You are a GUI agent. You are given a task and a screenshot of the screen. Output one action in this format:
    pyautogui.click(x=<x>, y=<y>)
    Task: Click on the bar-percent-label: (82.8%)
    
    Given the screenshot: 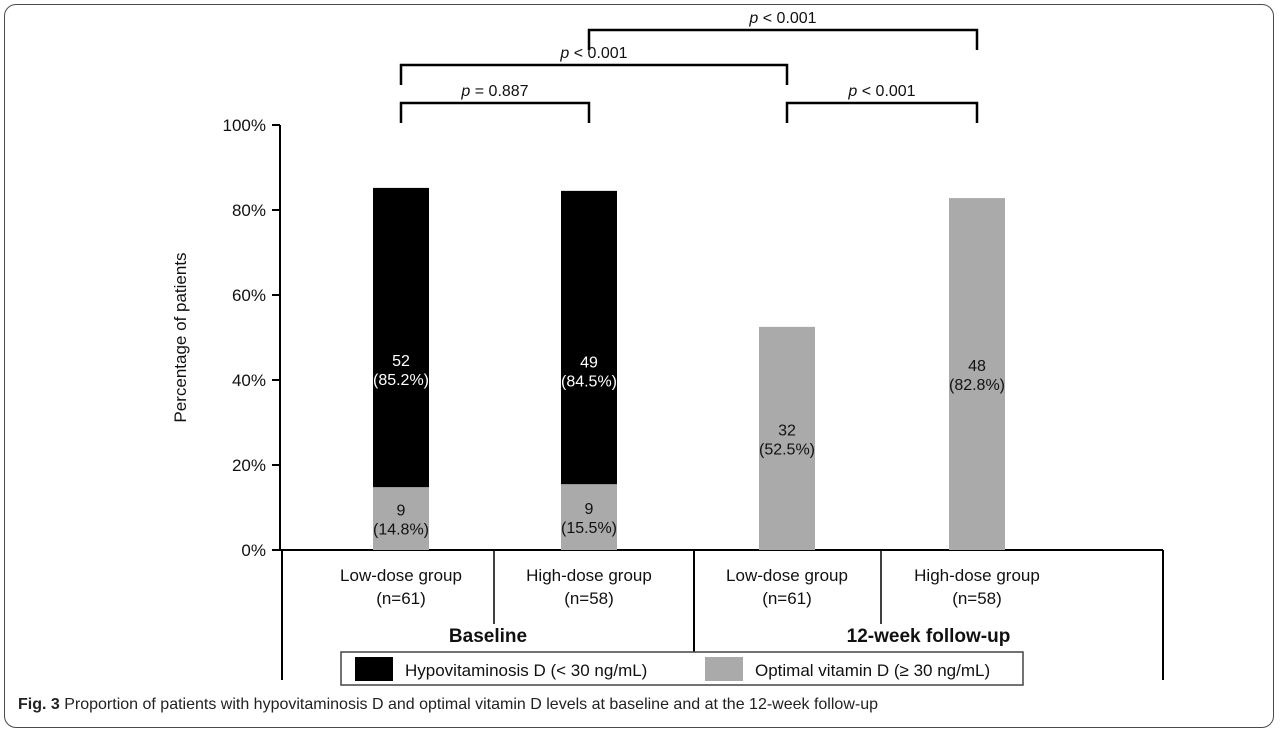 What is the action you would take?
    pyautogui.click(x=977, y=385)
    